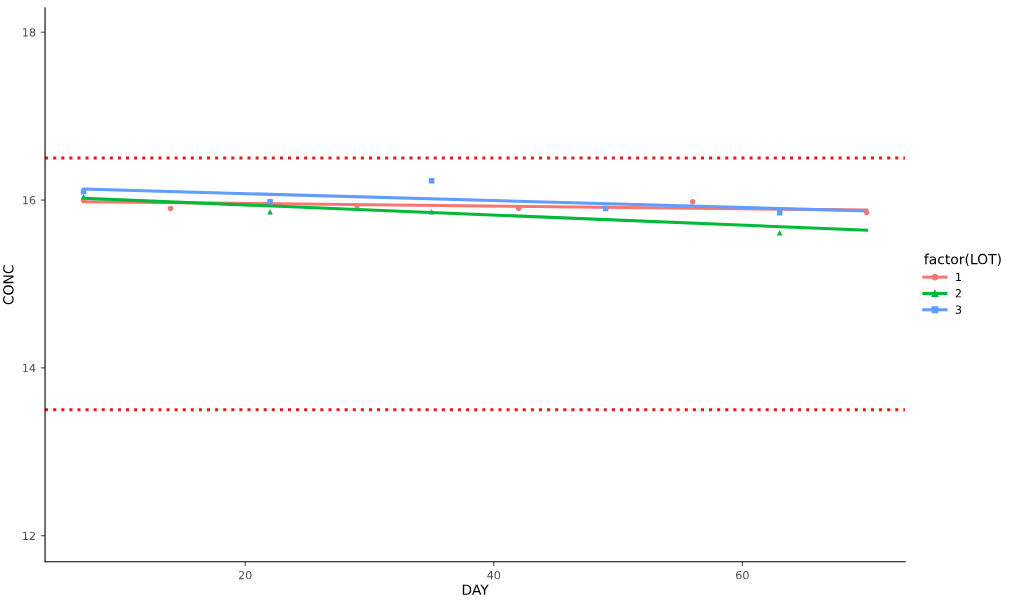  What do you see at coordinates (958, 293) in the screenshot?
I see `legend-label: 2` at bounding box center [958, 293].